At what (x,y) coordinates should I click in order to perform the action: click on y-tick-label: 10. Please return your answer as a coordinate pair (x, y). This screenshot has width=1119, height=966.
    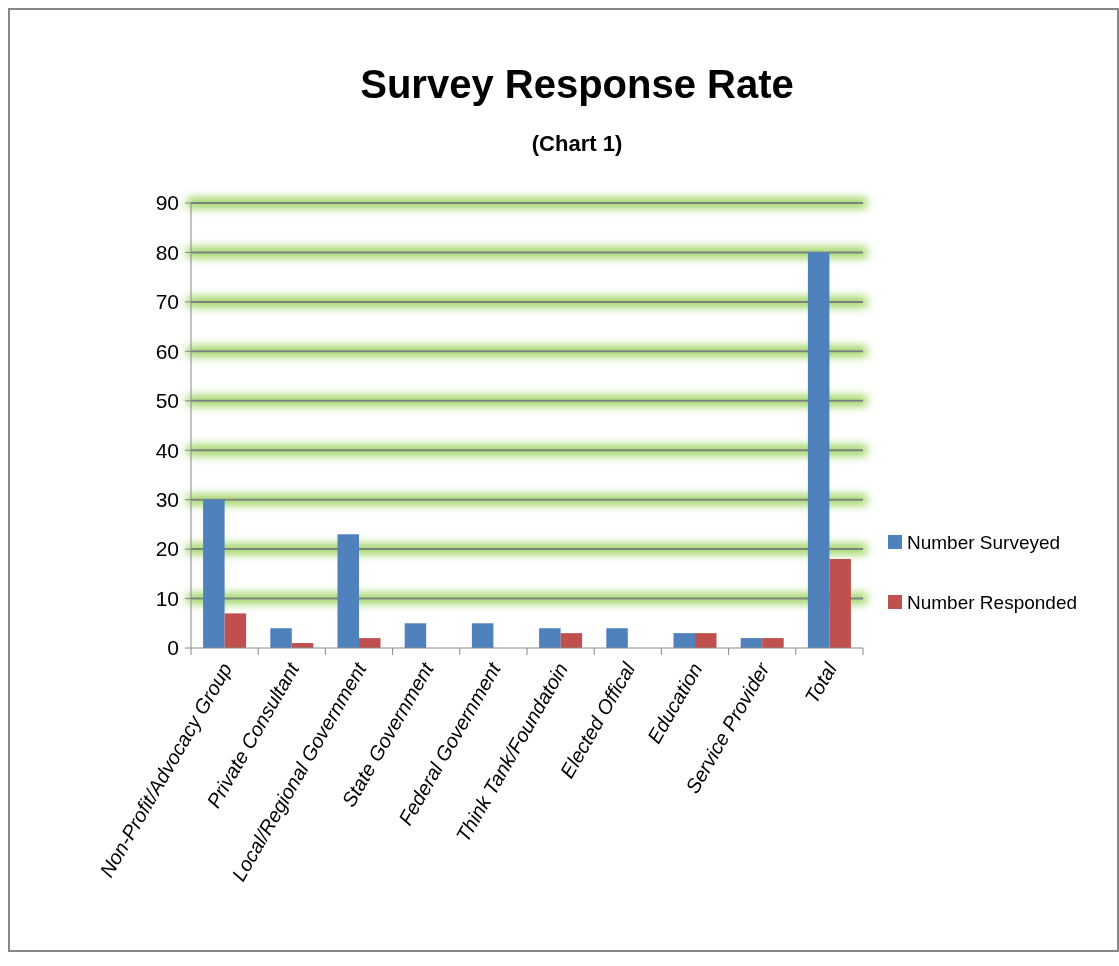
    Looking at the image, I should click on (167, 598).